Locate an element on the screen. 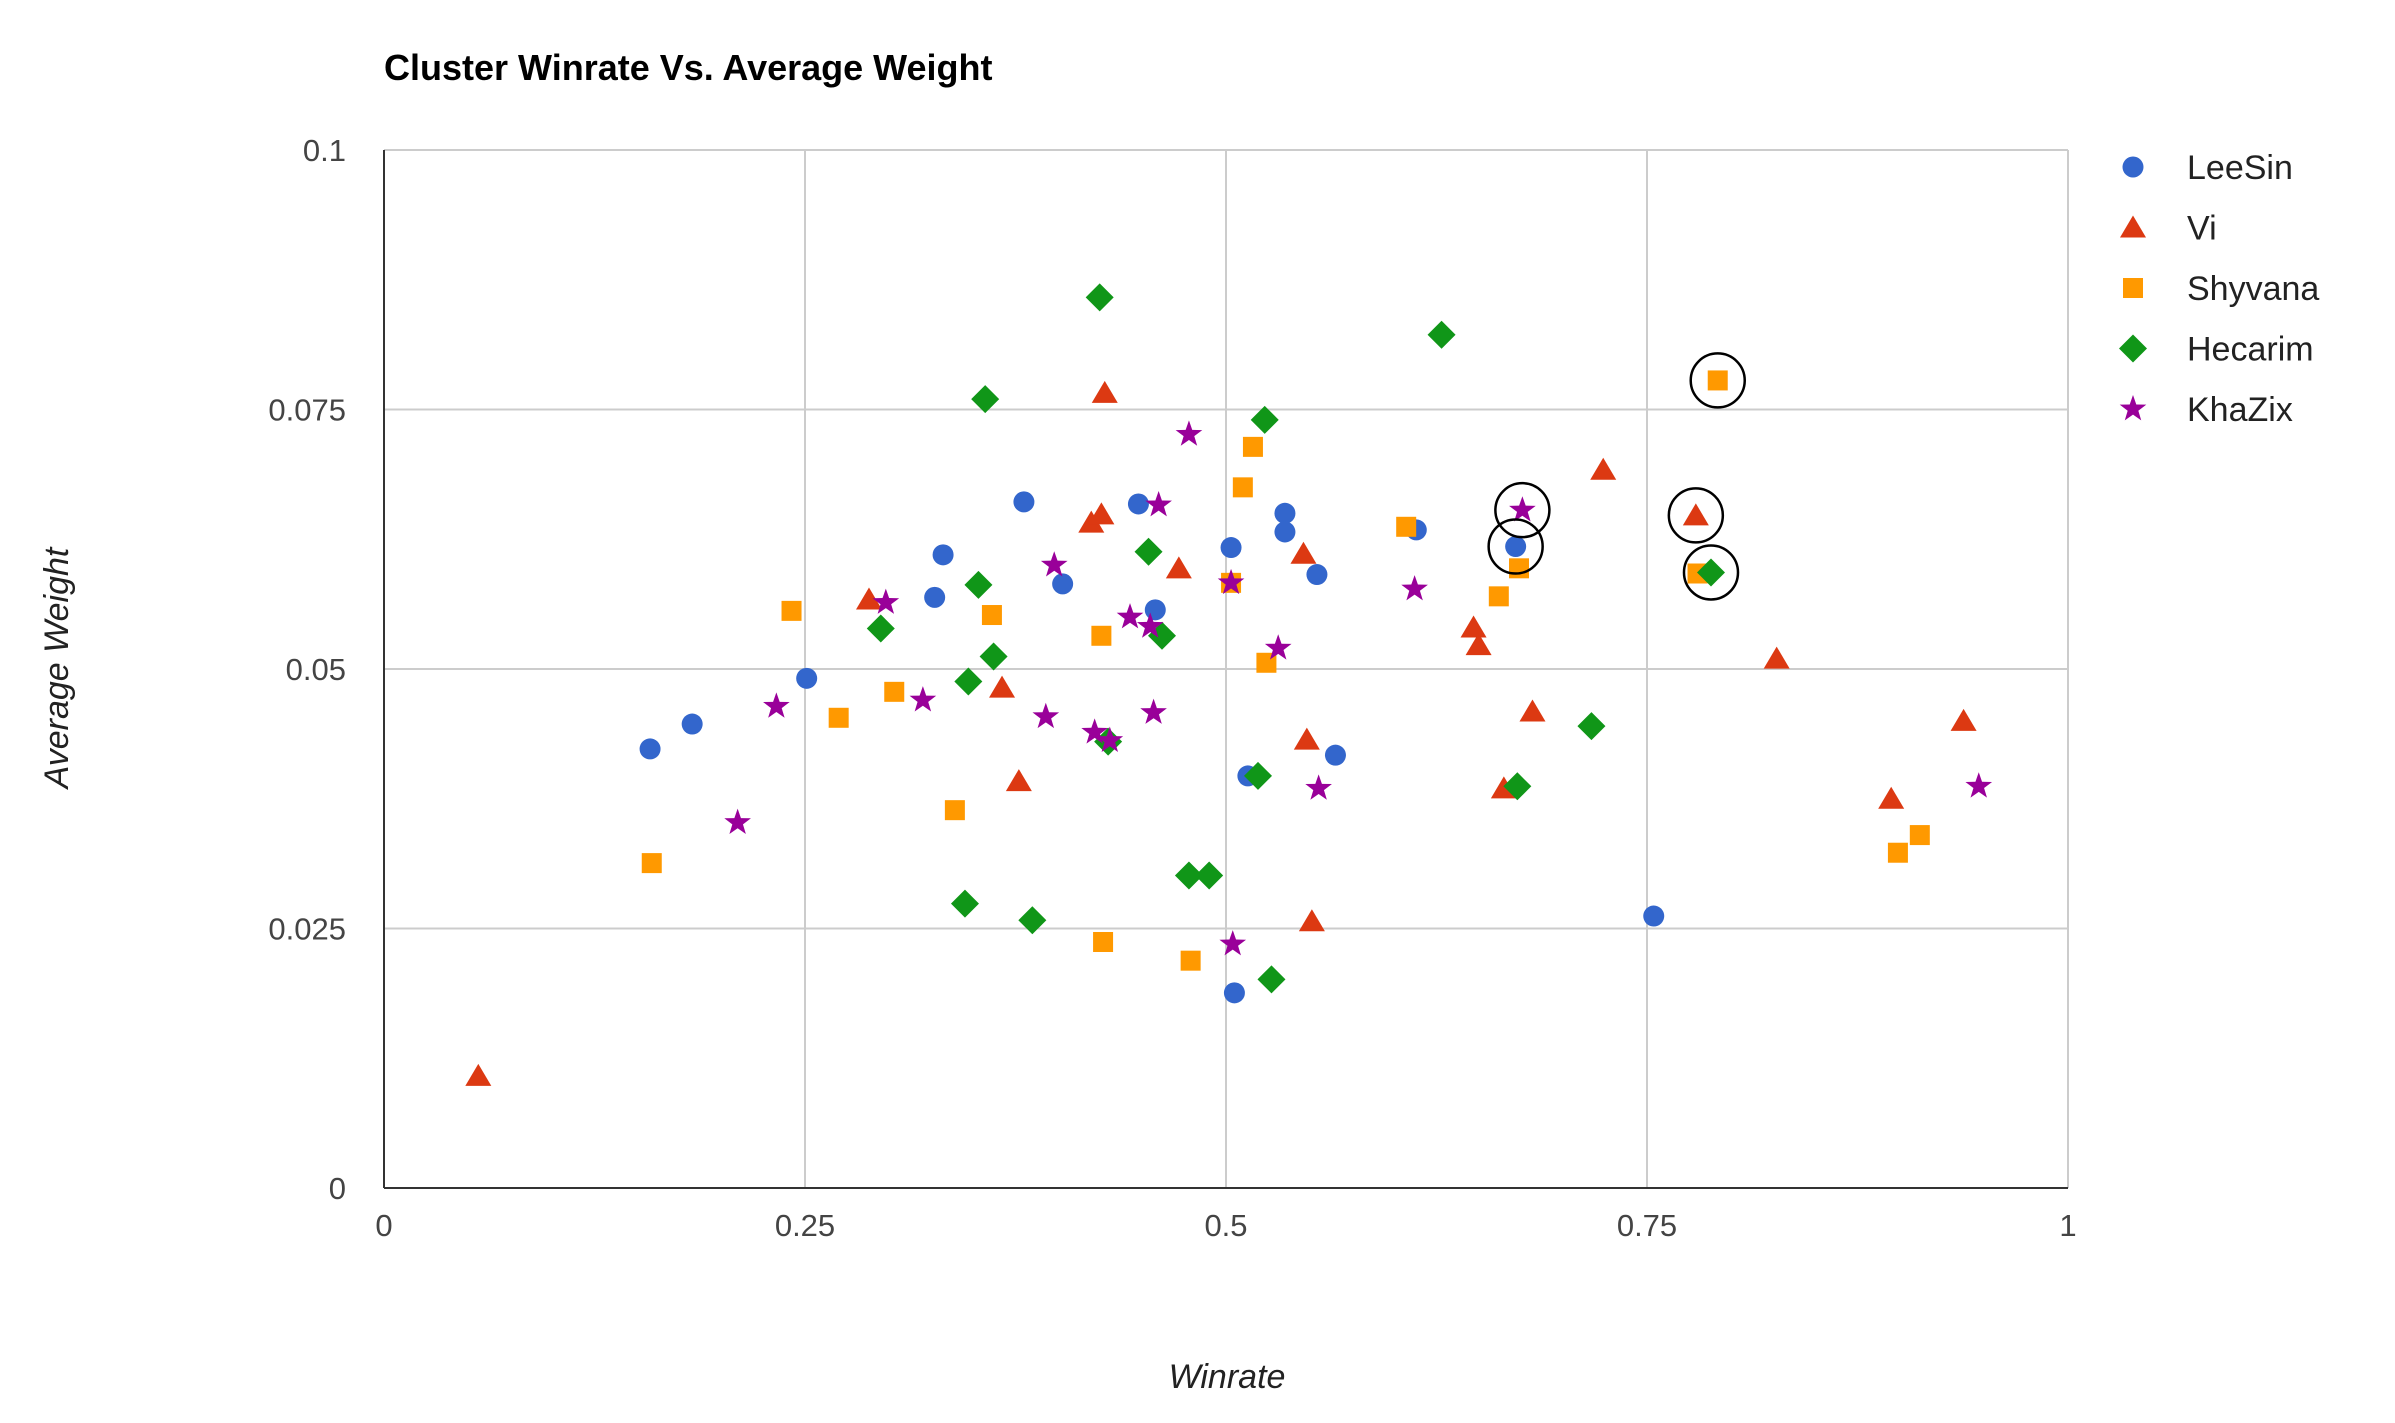 This screenshot has height=1423, width=2395. y-tick-label: 0.075 is located at coordinates (307, 410).